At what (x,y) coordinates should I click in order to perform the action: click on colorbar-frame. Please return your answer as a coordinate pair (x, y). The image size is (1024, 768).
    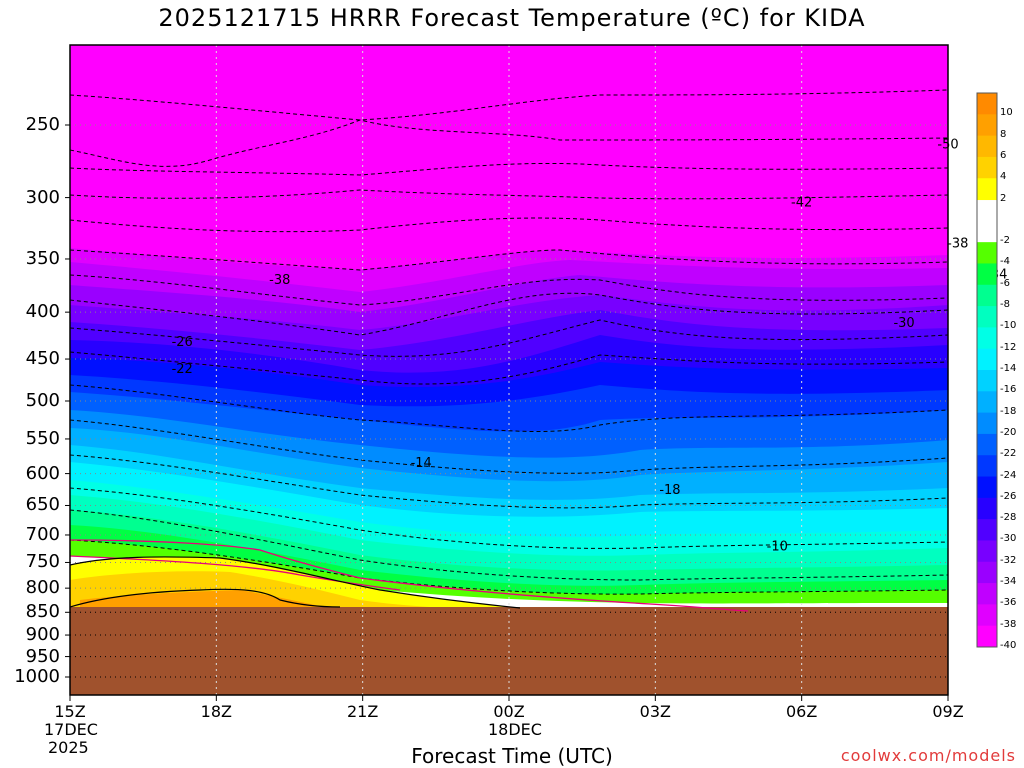
    Looking at the image, I should click on (987, 370).